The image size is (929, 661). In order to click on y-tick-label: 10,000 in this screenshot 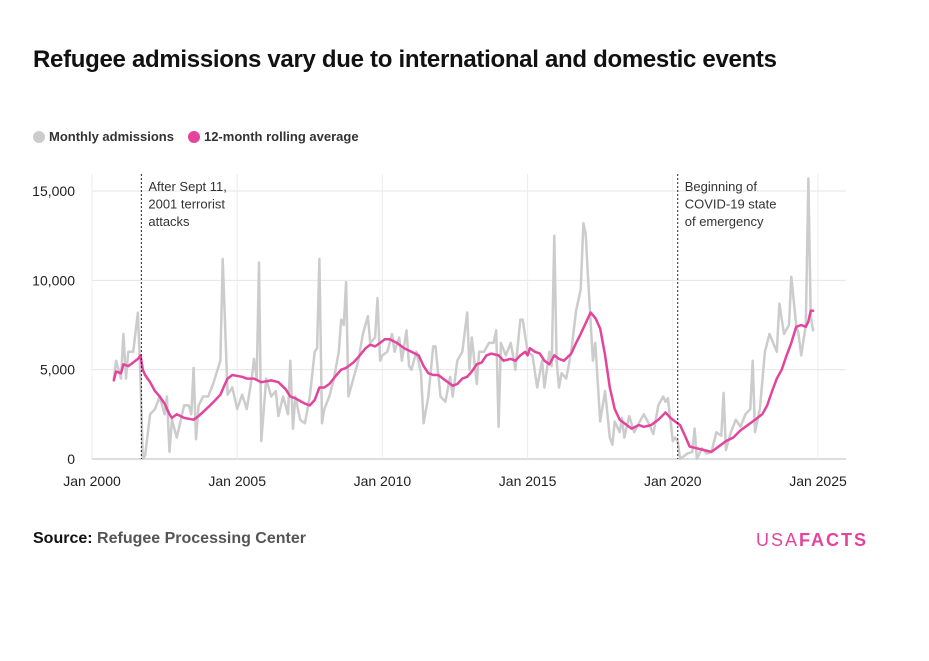, I will do `click(53, 280)`.